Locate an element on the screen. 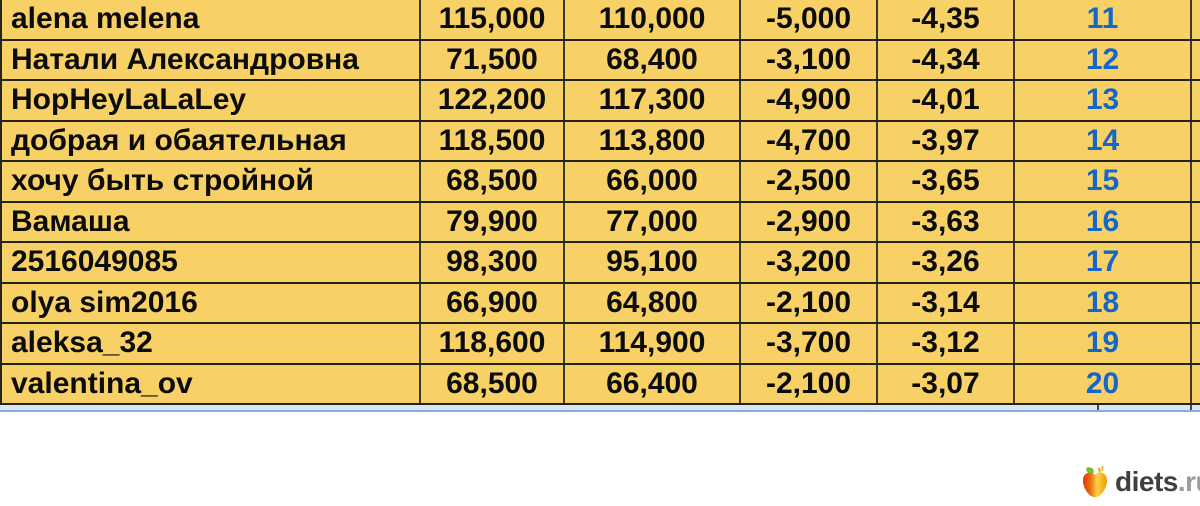 The width and height of the screenshot is (1200, 506). cell-value-2: 113,800 is located at coordinates (653, 140).